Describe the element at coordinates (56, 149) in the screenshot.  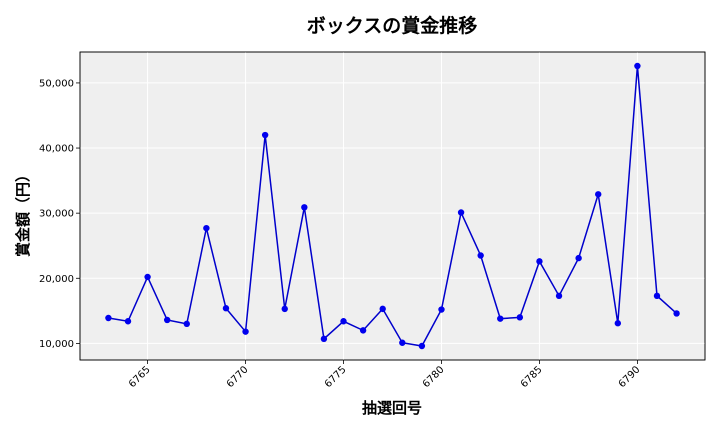
I see `y-tick-label: 40,000` at that location.